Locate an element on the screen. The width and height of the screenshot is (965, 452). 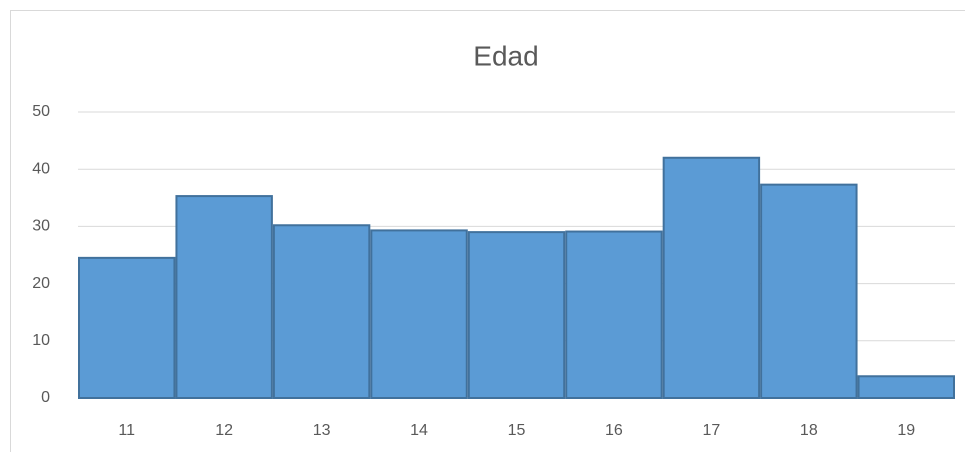
x-tick-label: 14 is located at coordinates (419, 430).